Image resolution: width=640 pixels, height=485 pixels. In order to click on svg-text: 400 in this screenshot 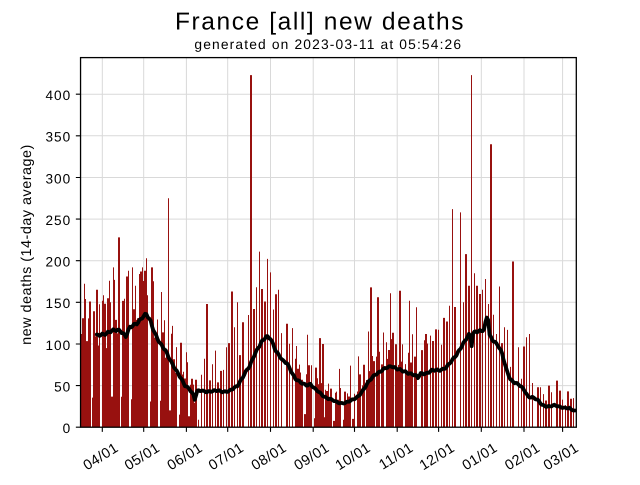, I will do `click(59, 95)`.